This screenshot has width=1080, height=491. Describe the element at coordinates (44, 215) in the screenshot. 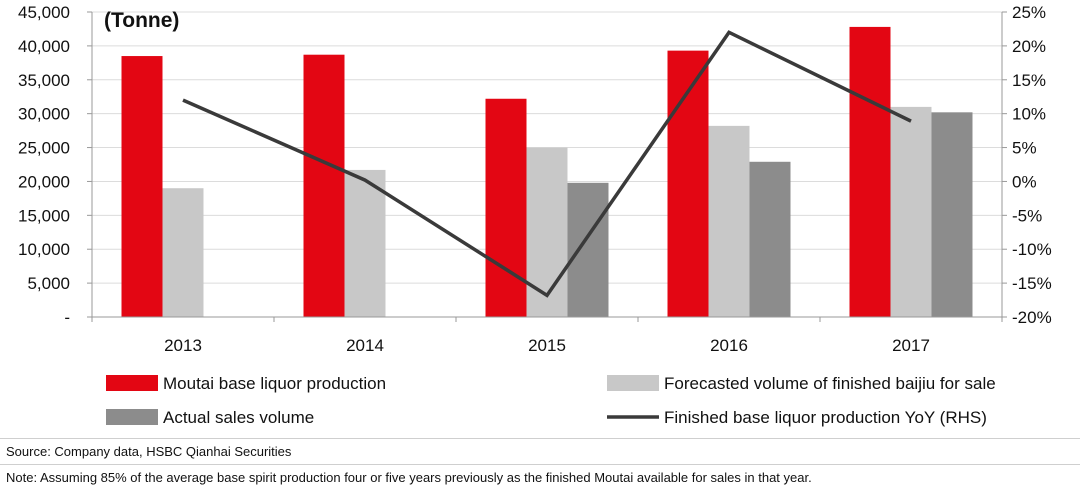

I see `left-tick-label: 15,000` at that location.